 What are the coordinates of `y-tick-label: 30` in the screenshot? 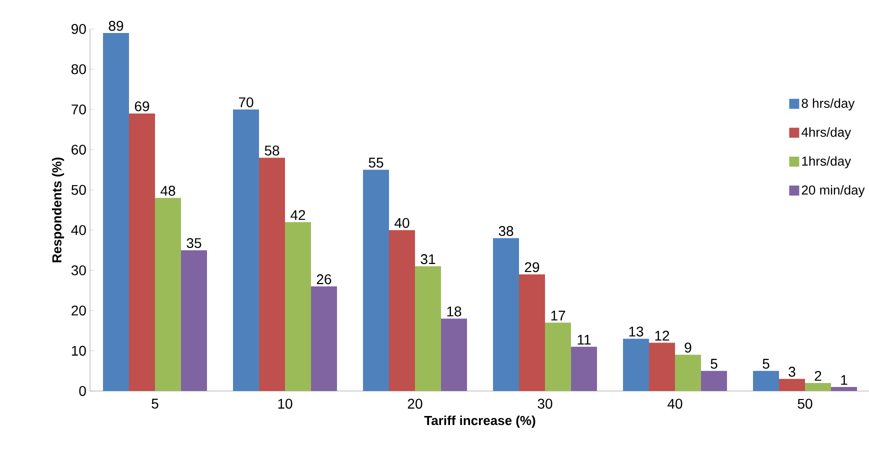 It's located at (78, 270).